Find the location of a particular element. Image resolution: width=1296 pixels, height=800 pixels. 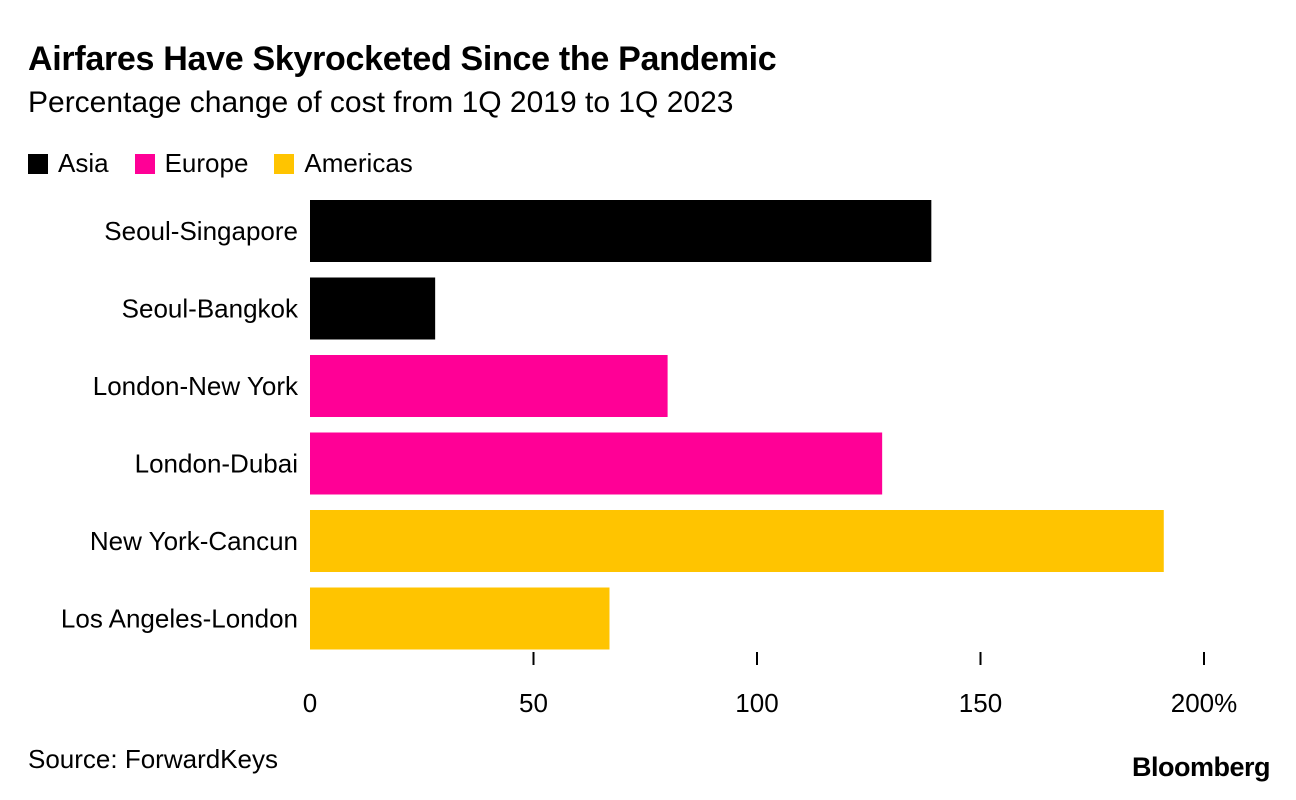

bar-london-new-york is located at coordinates (489, 386).